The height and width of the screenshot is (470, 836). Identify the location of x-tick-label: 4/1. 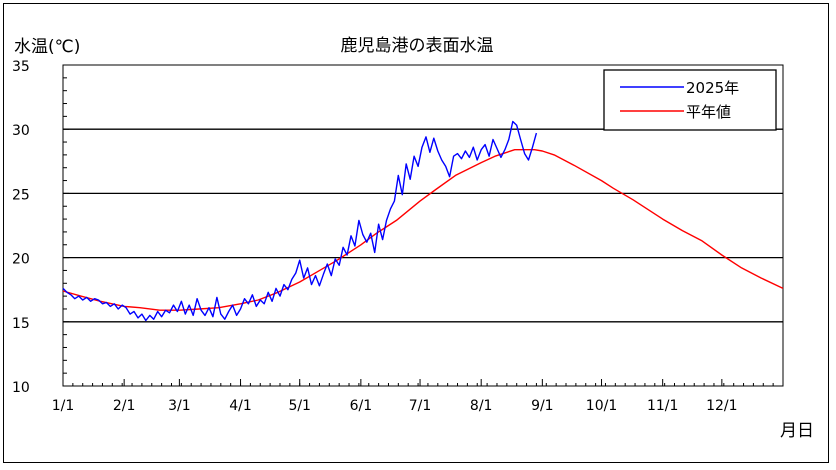
(240, 406).